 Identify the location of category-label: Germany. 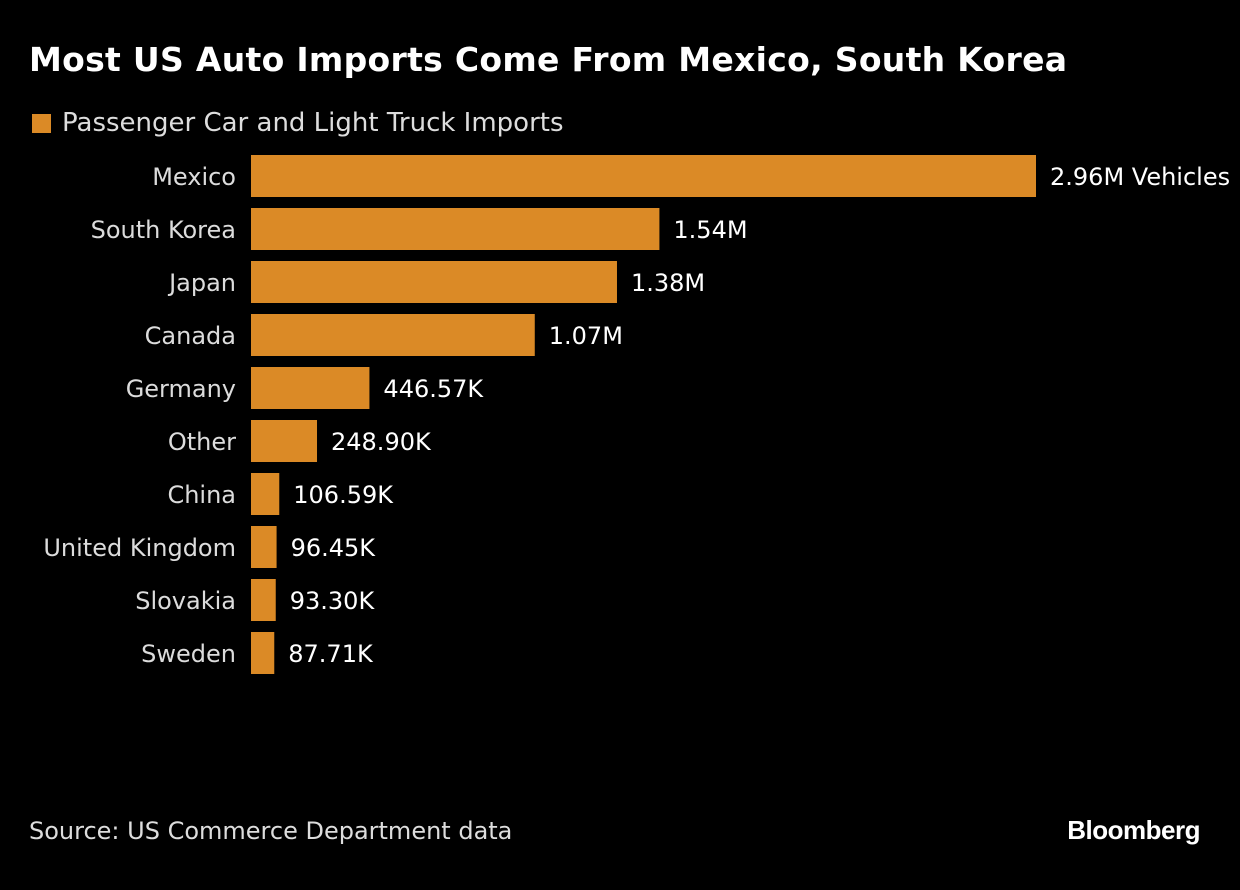
(181, 389).